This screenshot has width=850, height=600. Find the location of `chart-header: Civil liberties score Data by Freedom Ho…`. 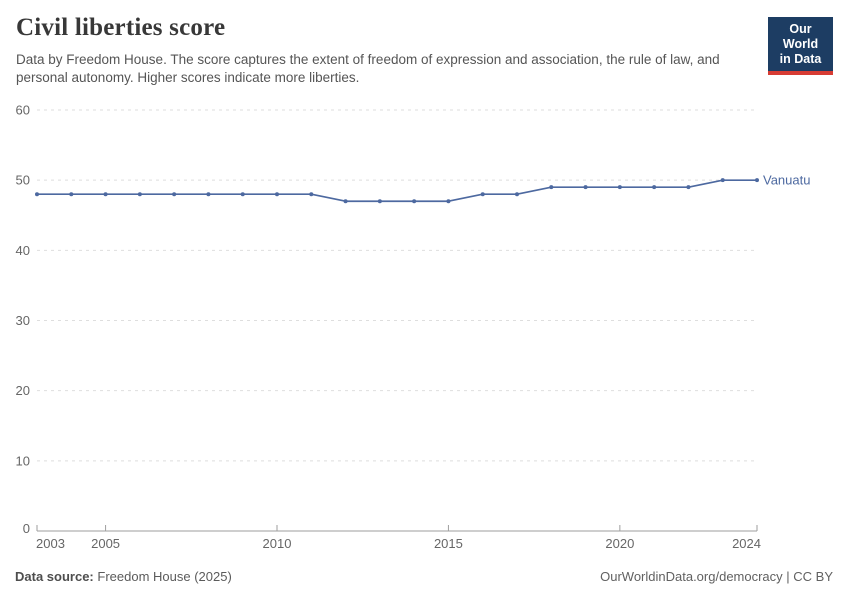

chart-header: Civil liberties score Data by Freedom Ho… is located at coordinates (386, 50).